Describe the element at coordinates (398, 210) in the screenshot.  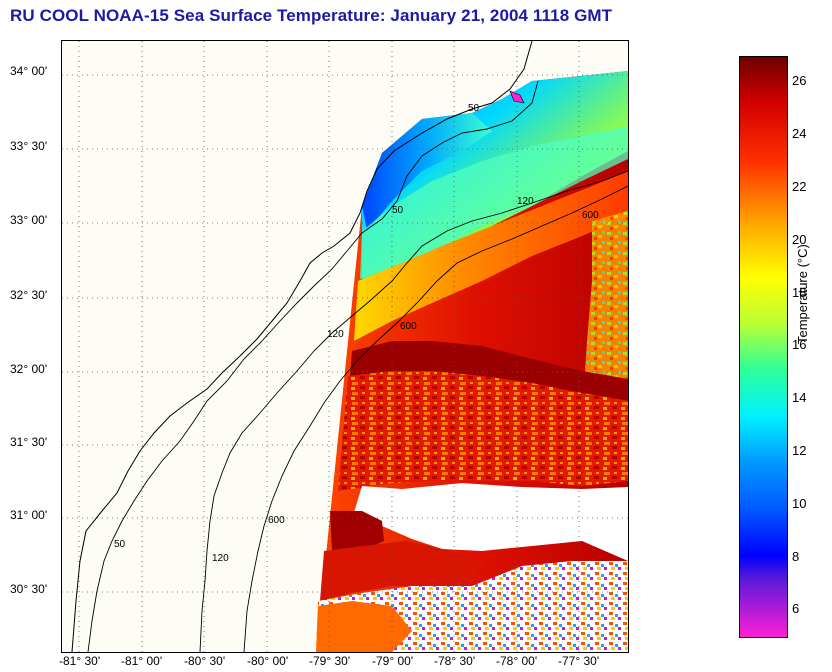
I see `contour-label-50-mid: 50` at that location.